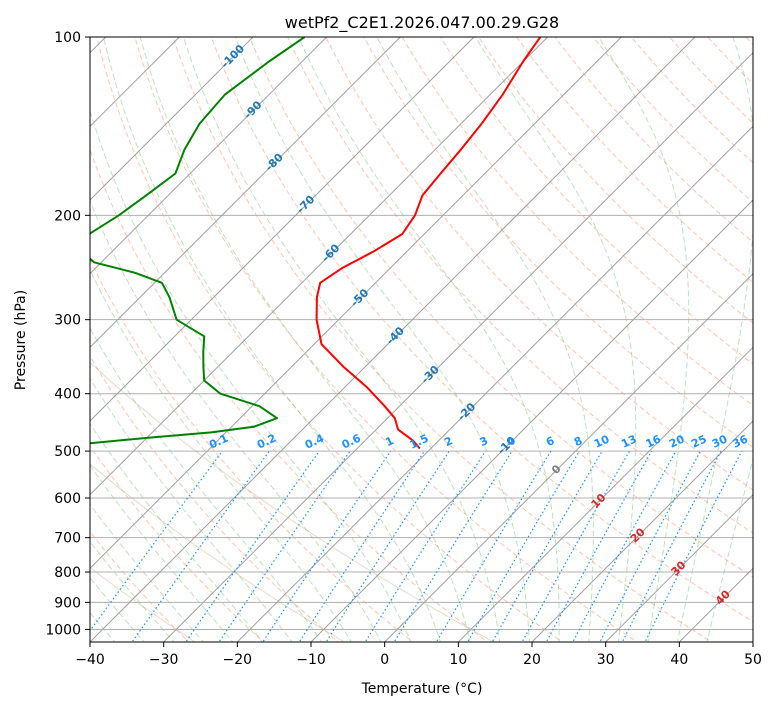 The image size is (775, 708). Describe the element at coordinates (458, 660) in the screenshot. I see `x-tick-label: 10` at that location.